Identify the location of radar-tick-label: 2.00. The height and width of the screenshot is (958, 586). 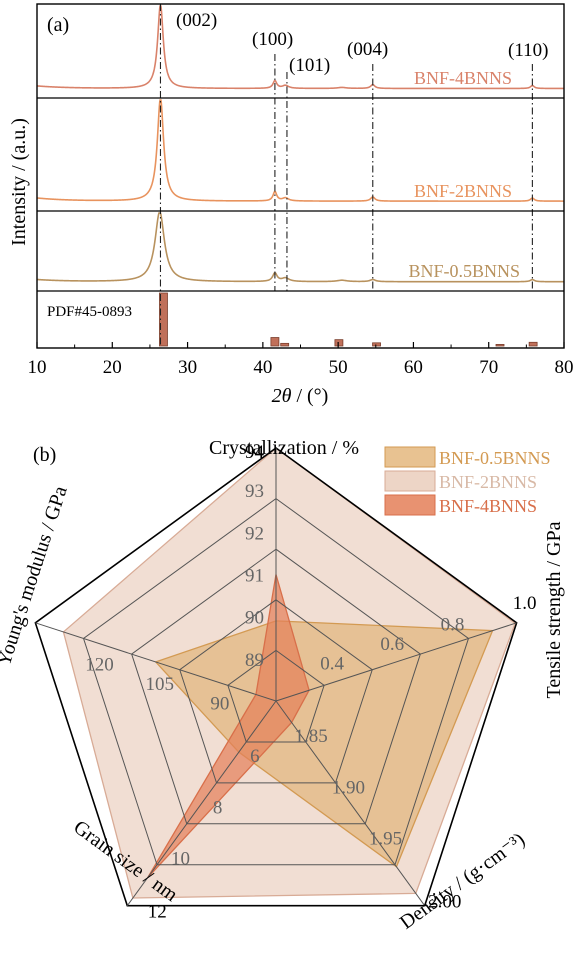
(444, 902).